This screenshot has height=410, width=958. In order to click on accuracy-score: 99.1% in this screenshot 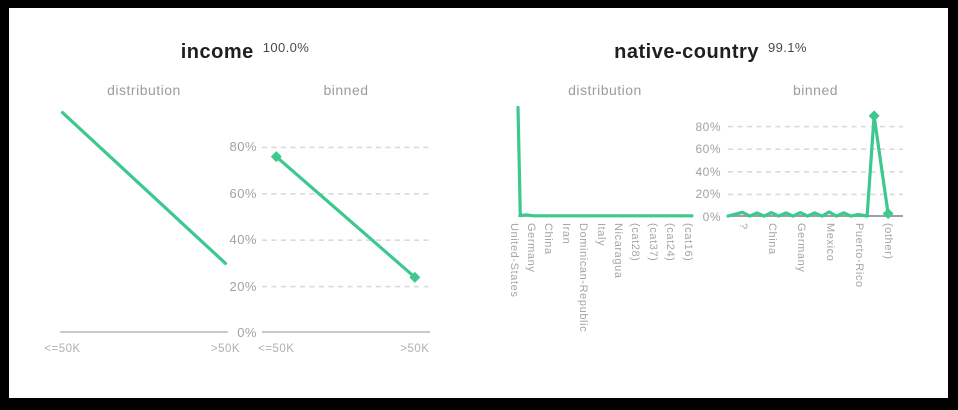, I will do `click(787, 47)`.